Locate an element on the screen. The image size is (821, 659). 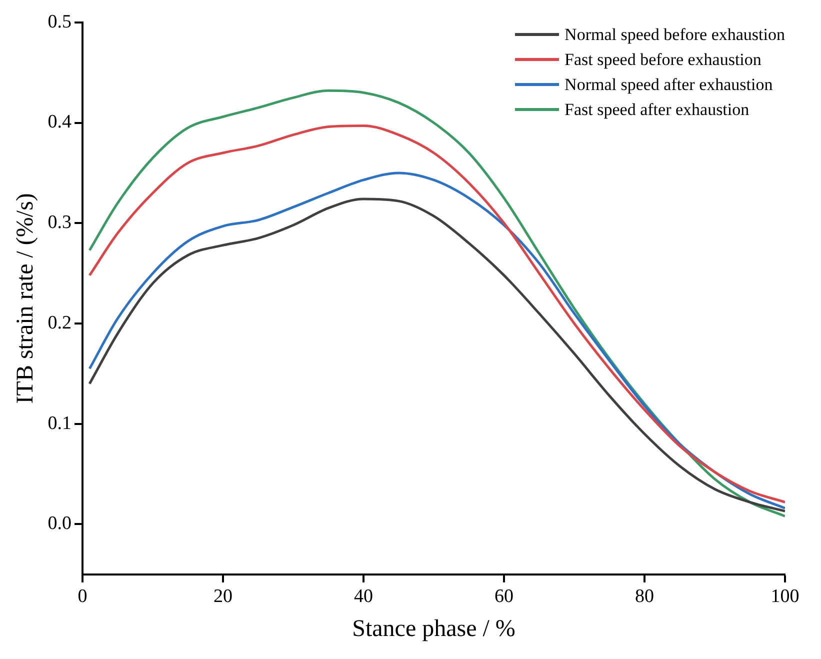
y-tick-label: 0.1 is located at coordinates (60, 423).